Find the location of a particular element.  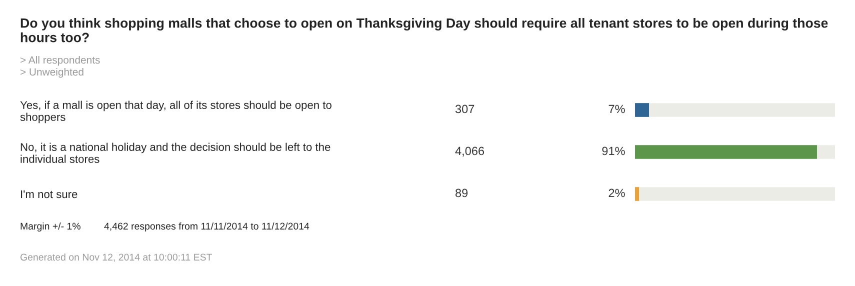

text: Margin +/- 1% is located at coordinates (50, 227).